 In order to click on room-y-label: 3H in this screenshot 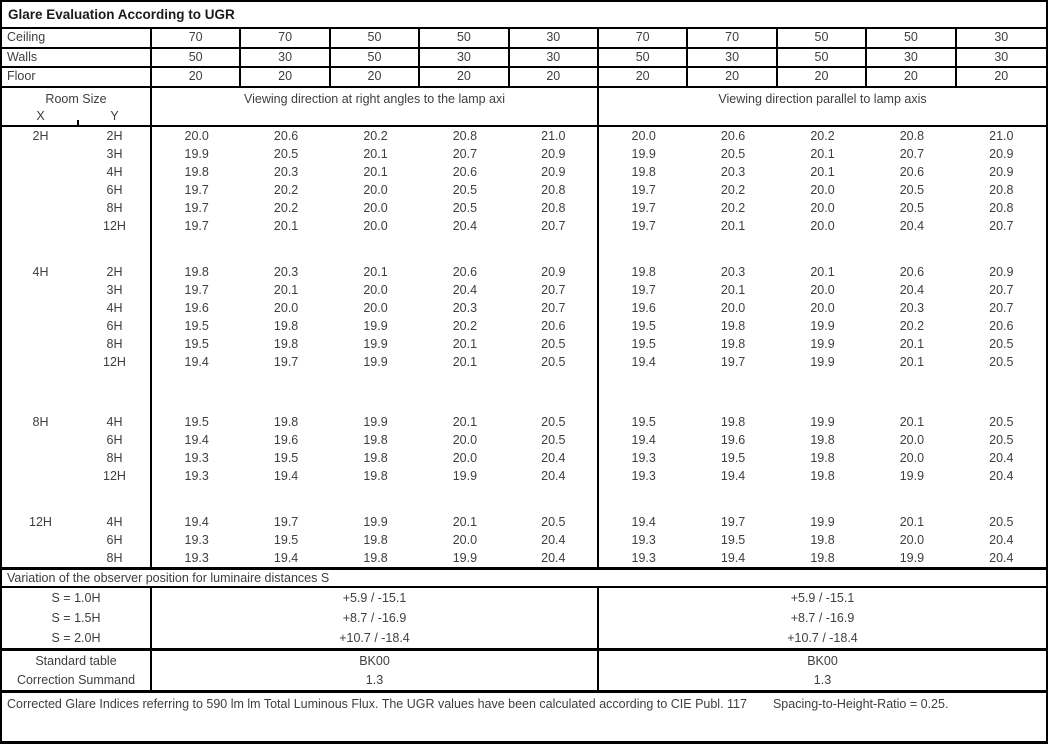, I will do `click(115, 154)`.